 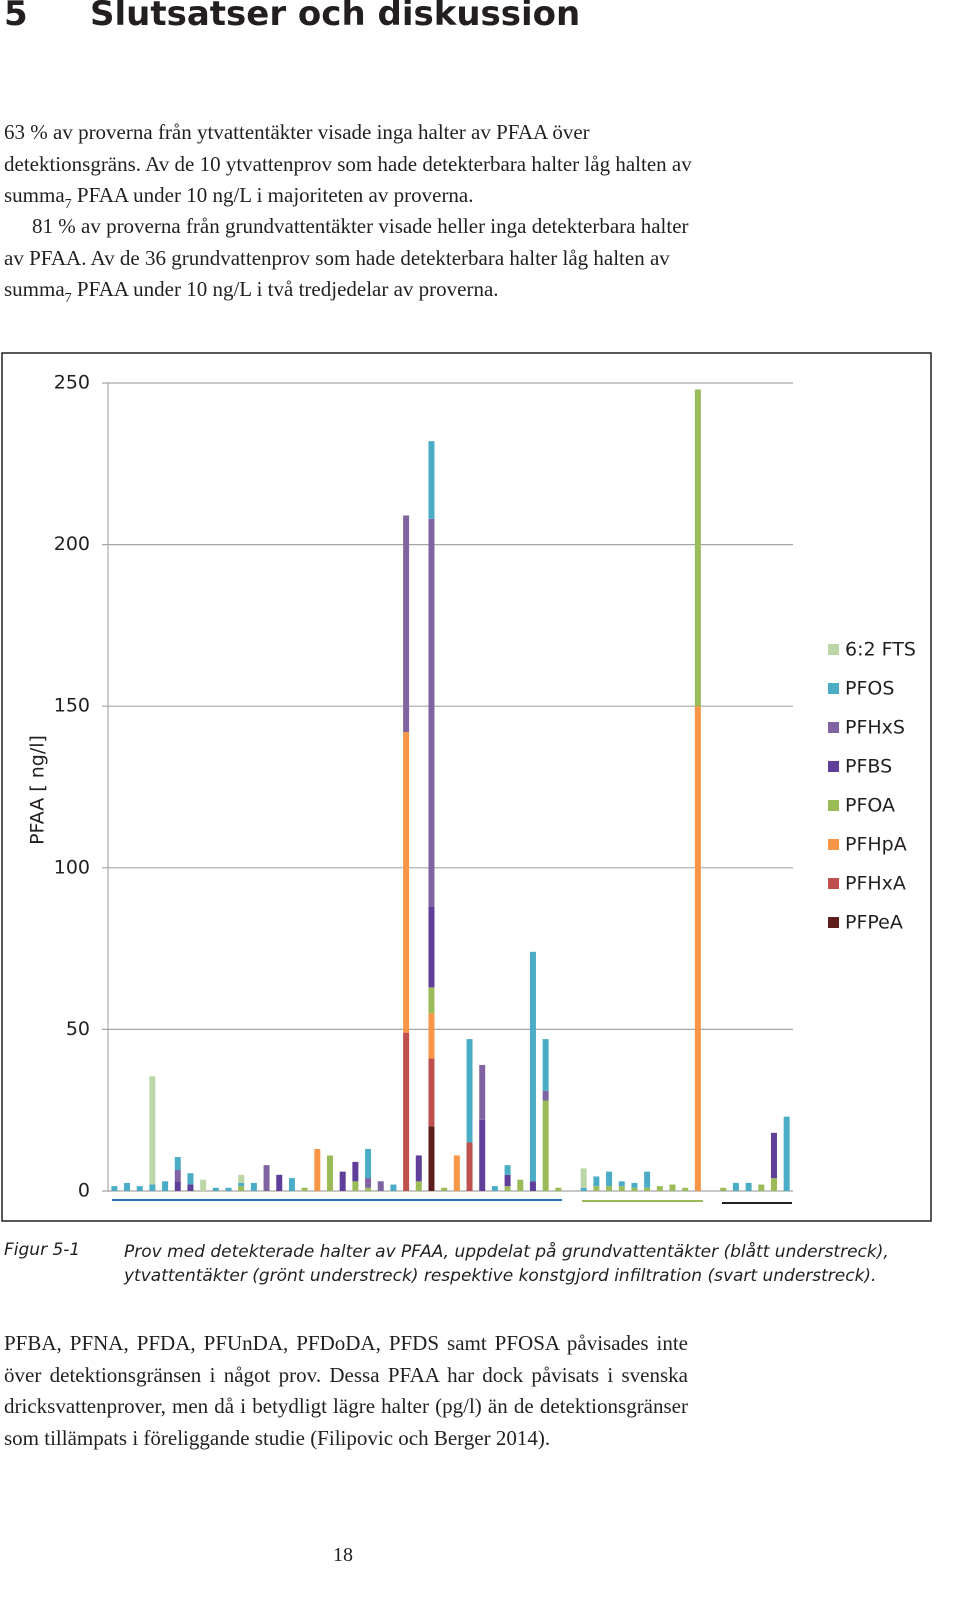 What do you see at coordinates (876, 845) in the screenshot?
I see `legend-label: PFHpA` at bounding box center [876, 845].